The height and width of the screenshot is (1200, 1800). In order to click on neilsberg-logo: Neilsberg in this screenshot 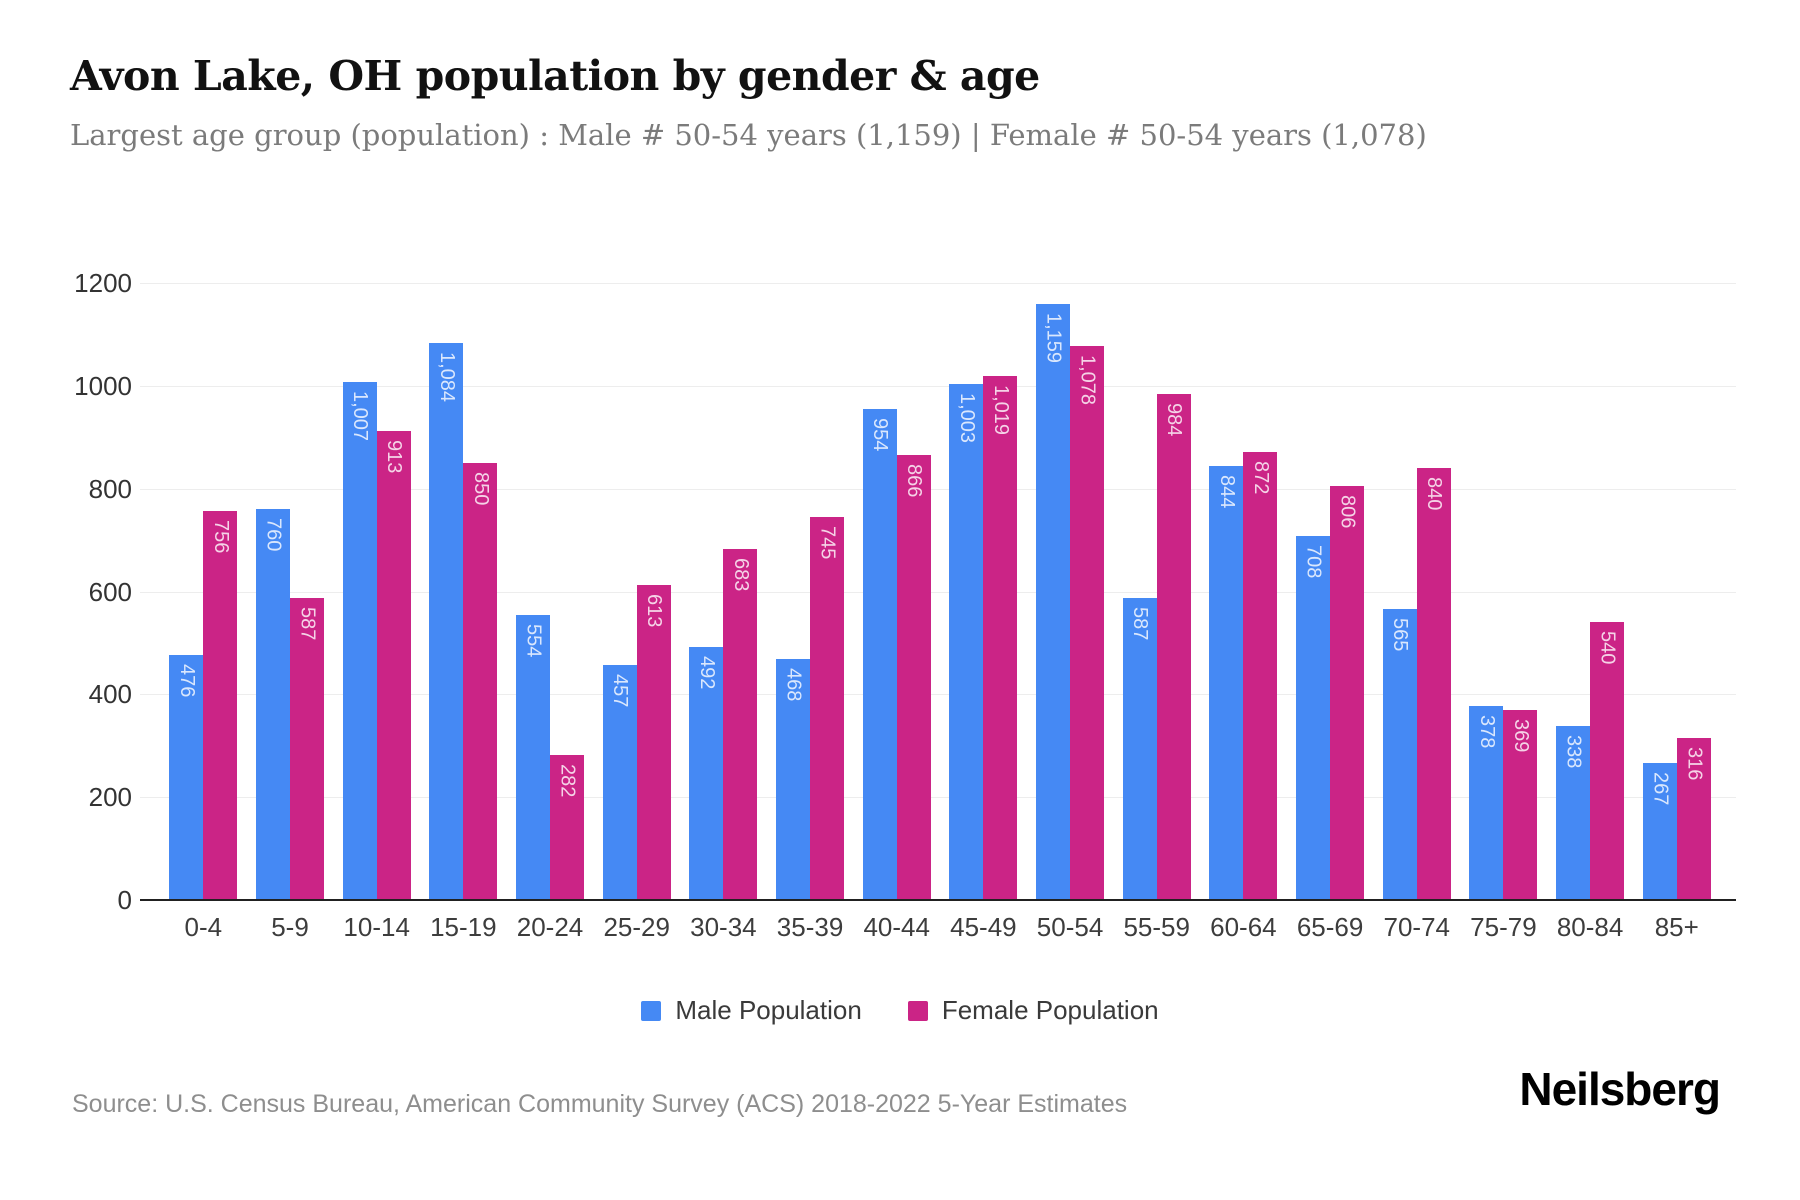, I will do `click(1620, 1089)`.